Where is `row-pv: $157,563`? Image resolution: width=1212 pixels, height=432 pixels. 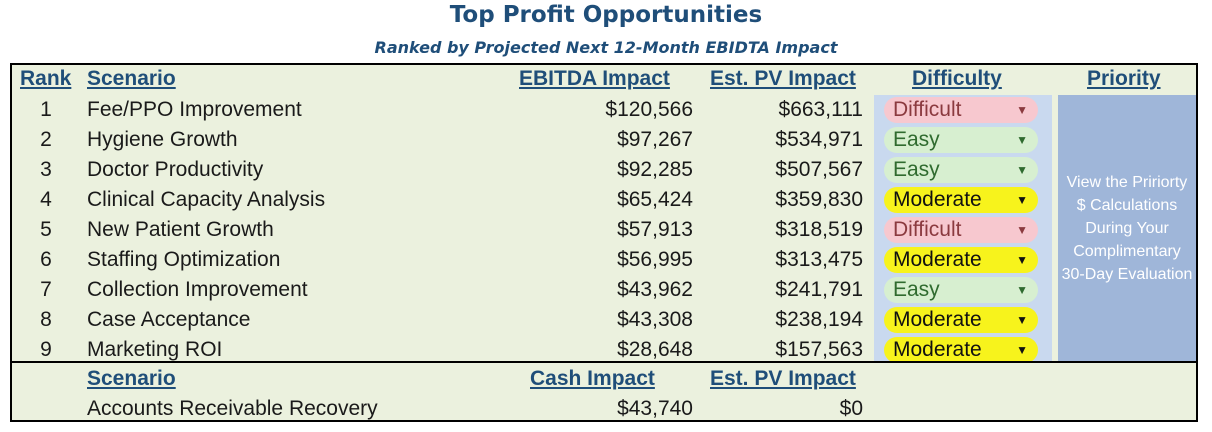
row-pv: $157,563 is located at coordinates (819, 349).